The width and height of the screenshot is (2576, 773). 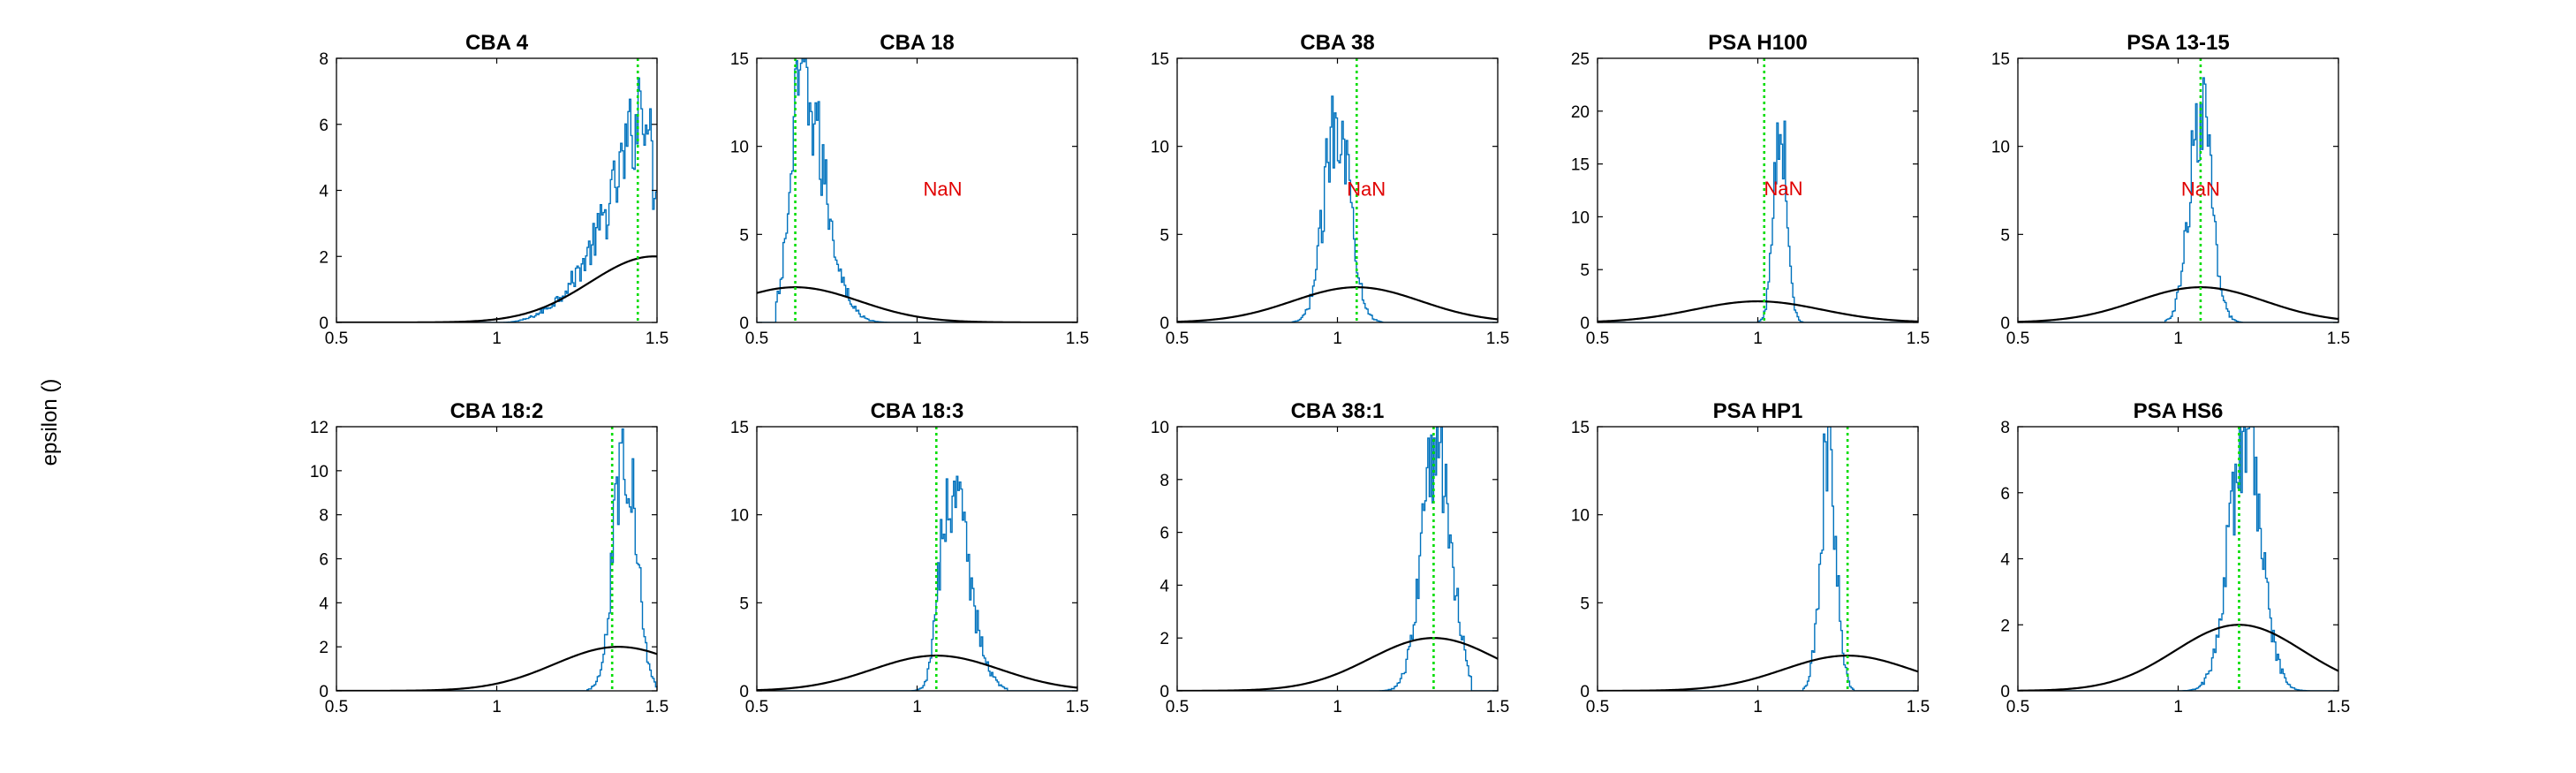 I want to click on panel-title: CBA 38, so click(x=1337, y=43).